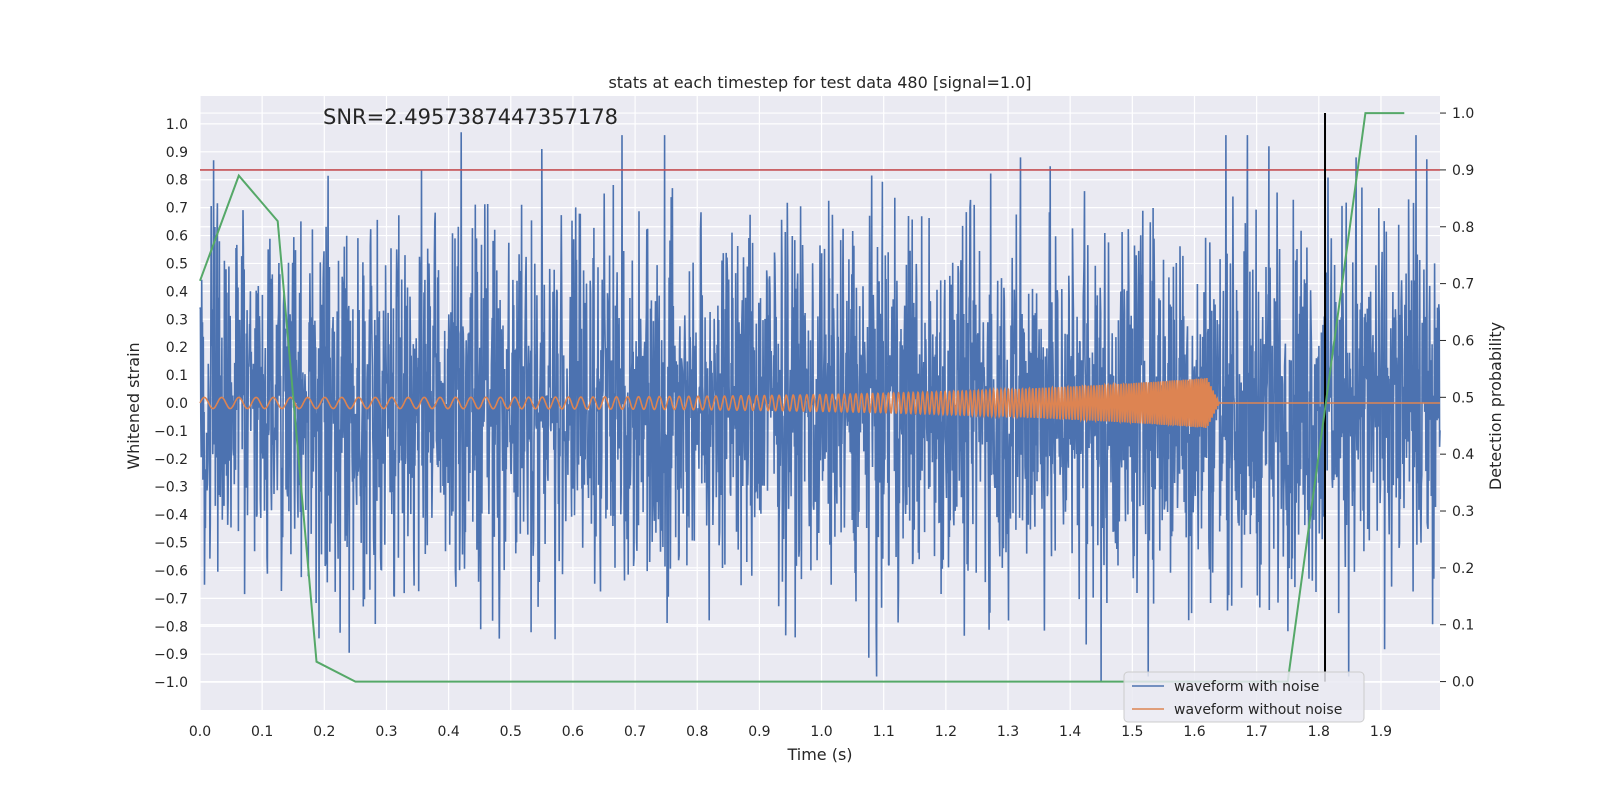  Describe the element at coordinates (386, 732) in the screenshot. I see `x-tick-label-3: 0.3` at that location.